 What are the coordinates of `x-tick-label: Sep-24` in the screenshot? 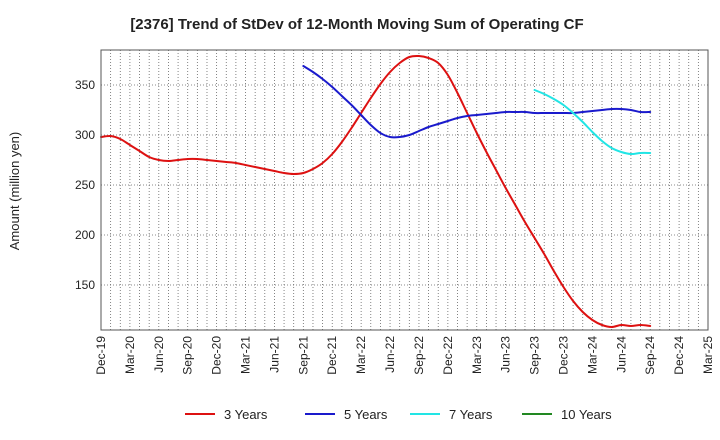 It's located at (650, 355).